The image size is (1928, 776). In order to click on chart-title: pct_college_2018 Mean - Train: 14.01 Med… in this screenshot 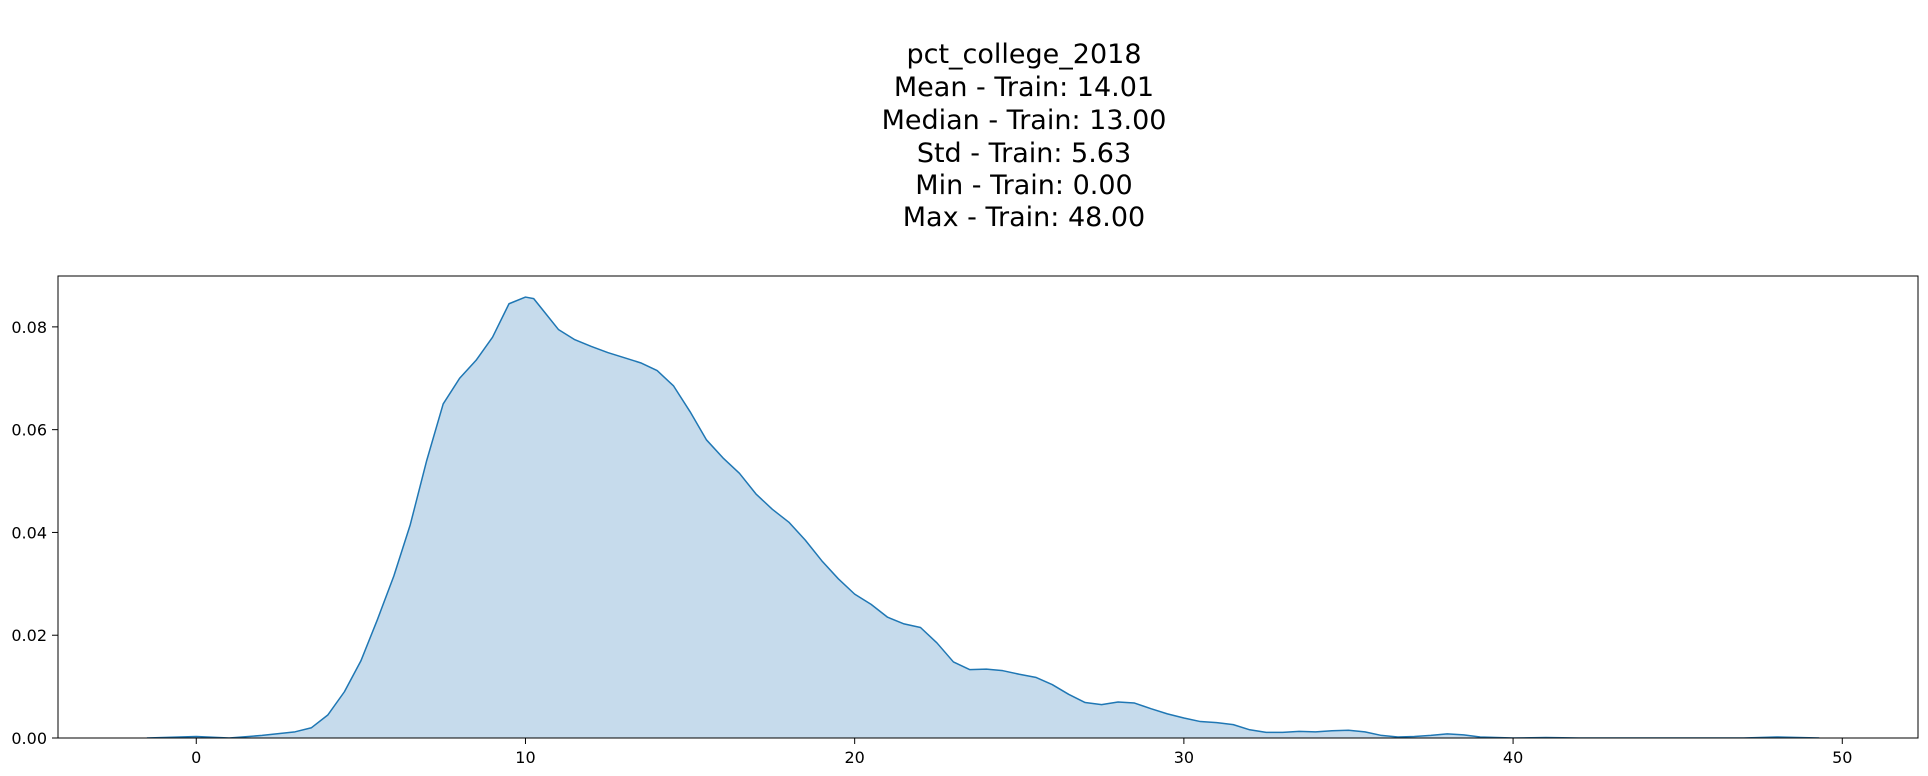, I will do `click(1024, 136)`.